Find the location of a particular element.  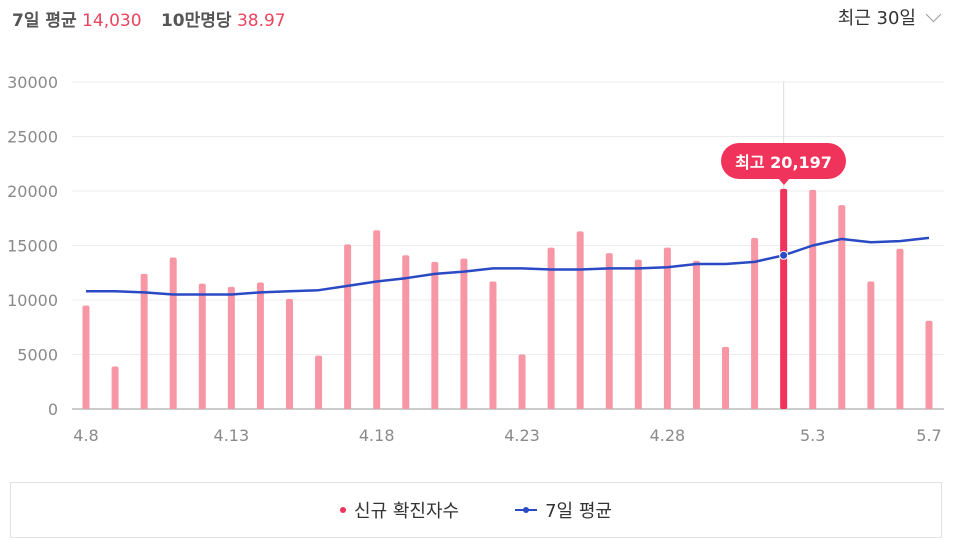

x-tick-label: 4.18 is located at coordinates (377, 435).